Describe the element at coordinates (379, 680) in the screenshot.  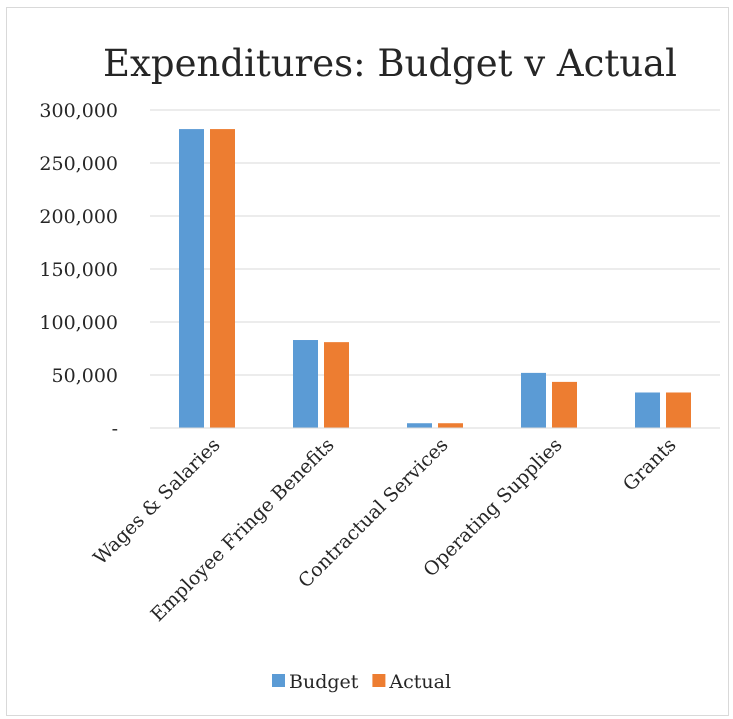
I see `legend-swatch-actual` at that location.